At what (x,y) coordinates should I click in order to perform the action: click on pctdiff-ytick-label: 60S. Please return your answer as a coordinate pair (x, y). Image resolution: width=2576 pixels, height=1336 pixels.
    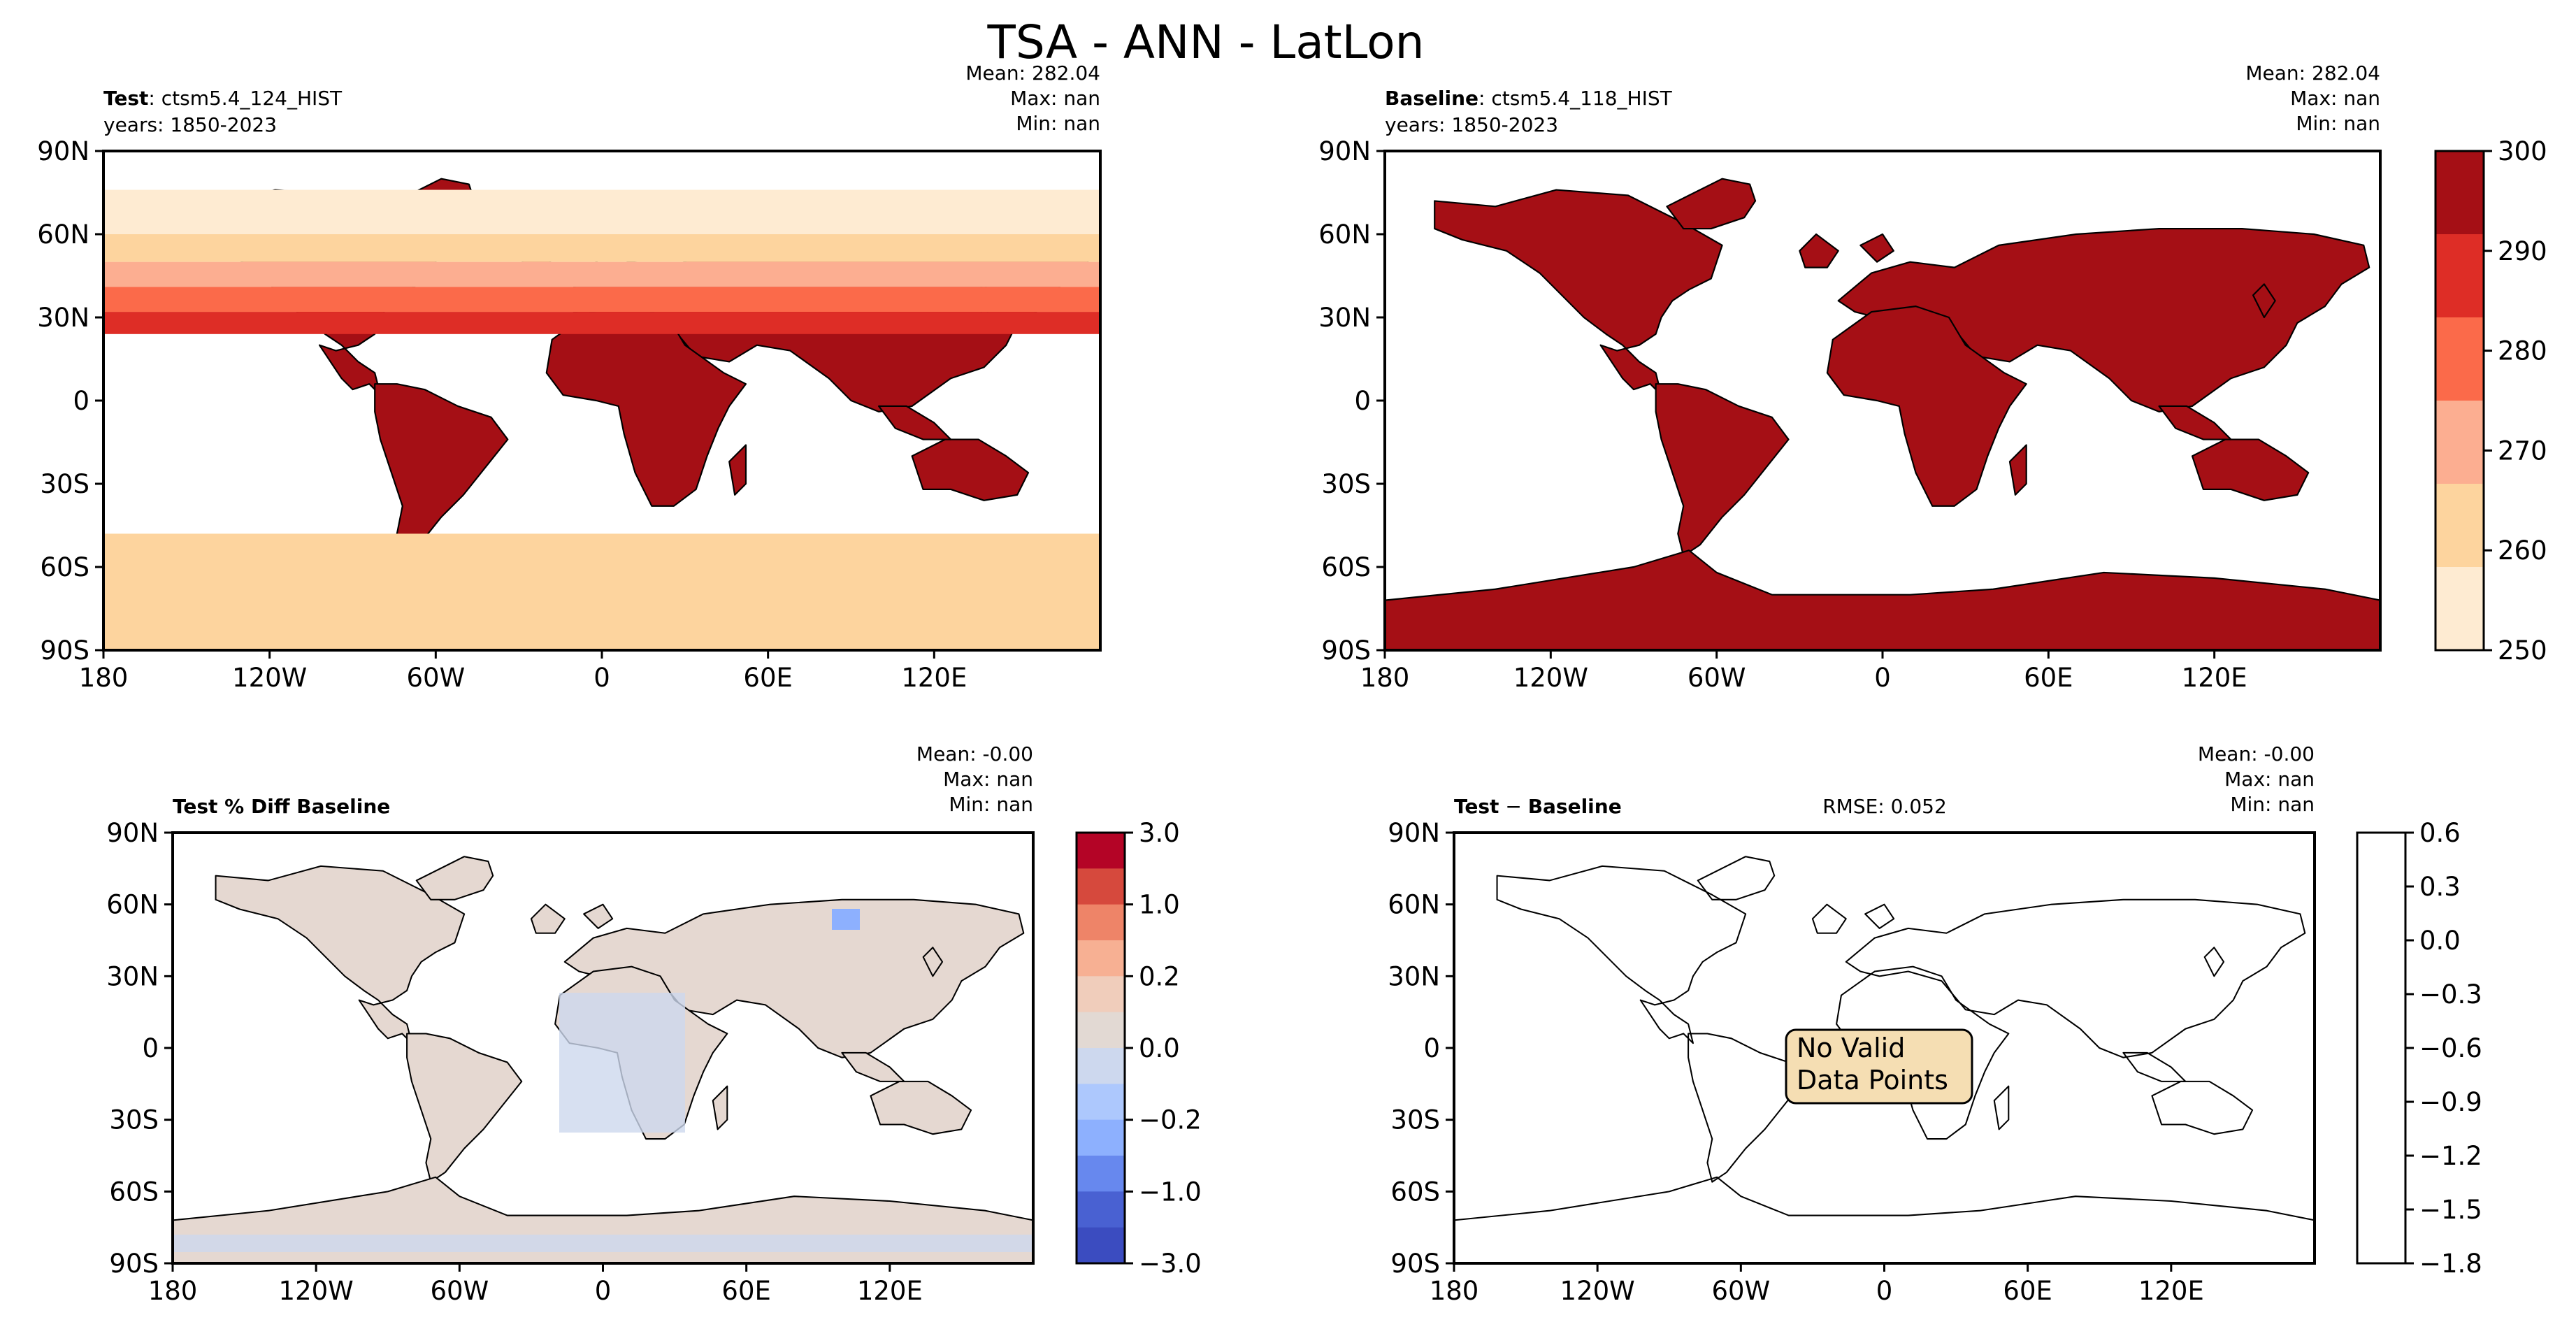
    Looking at the image, I should click on (134, 1192).